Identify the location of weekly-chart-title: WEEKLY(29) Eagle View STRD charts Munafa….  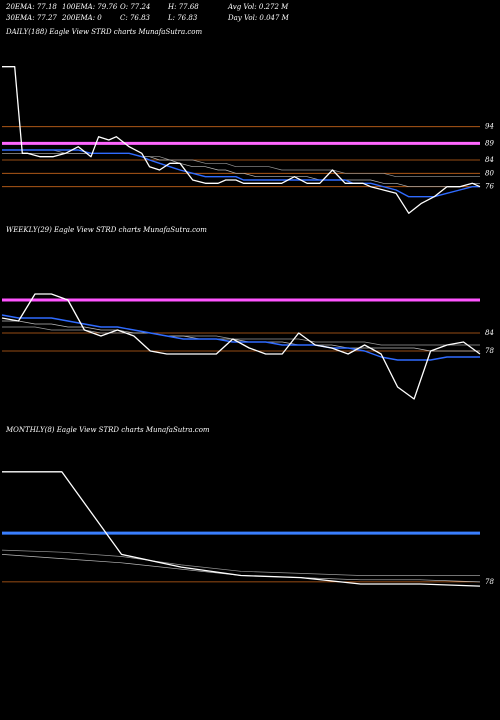
(106, 230).